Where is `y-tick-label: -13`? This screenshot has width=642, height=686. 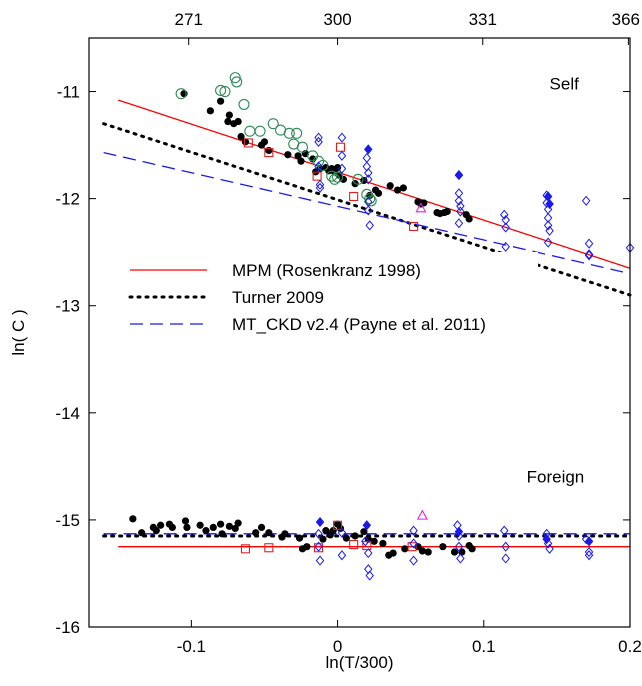
y-tick-label: -13 is located at coordinates (67, 306).